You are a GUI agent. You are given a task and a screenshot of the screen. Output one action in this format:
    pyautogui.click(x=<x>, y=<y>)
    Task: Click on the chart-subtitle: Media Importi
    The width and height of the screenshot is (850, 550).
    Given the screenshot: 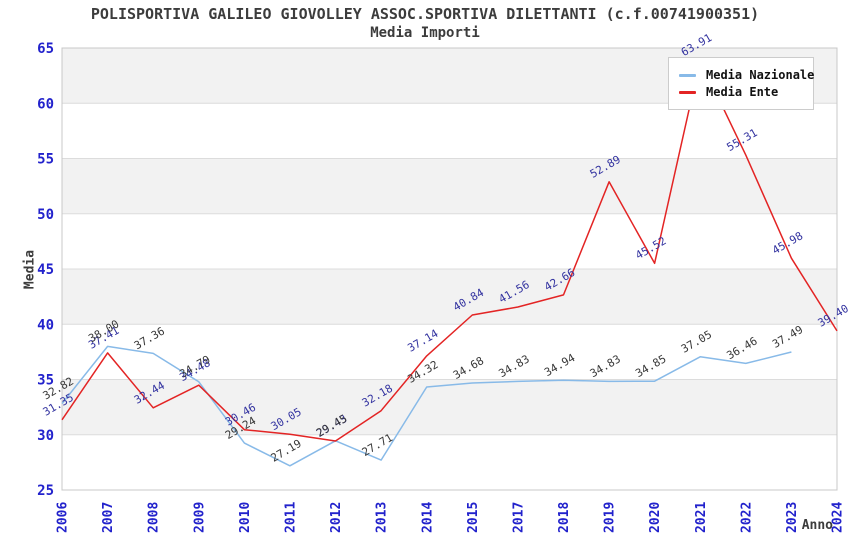 What is the action you would take?
    pyautogui.click(x=425, y=33)
    